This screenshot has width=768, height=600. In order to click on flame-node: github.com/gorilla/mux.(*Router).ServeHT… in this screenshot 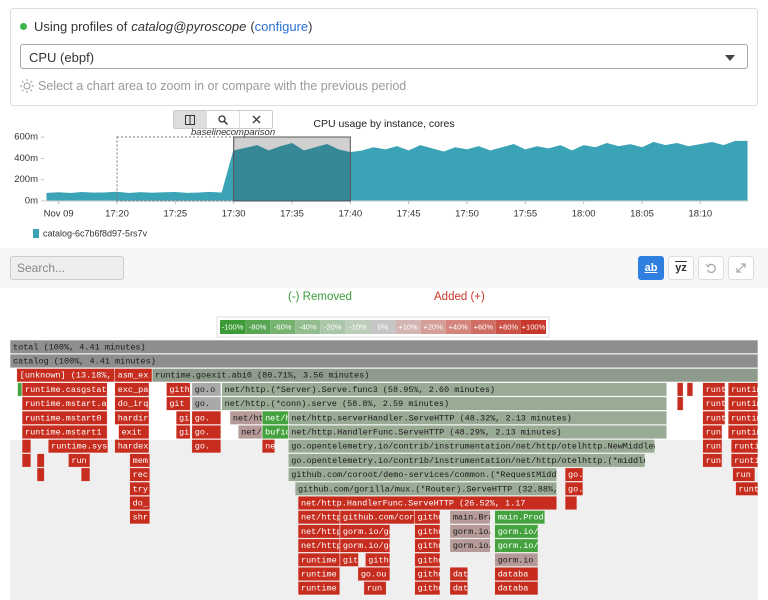, I will do `click(425, 489)`.